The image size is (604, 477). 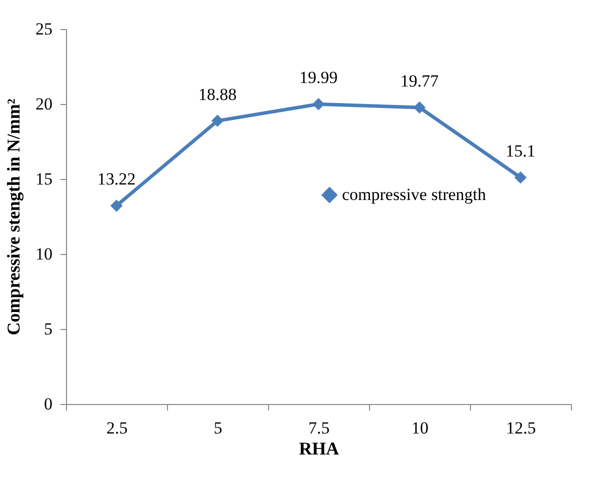 I want to click on legend-label: compressive strength, so click(x=414, y=194).